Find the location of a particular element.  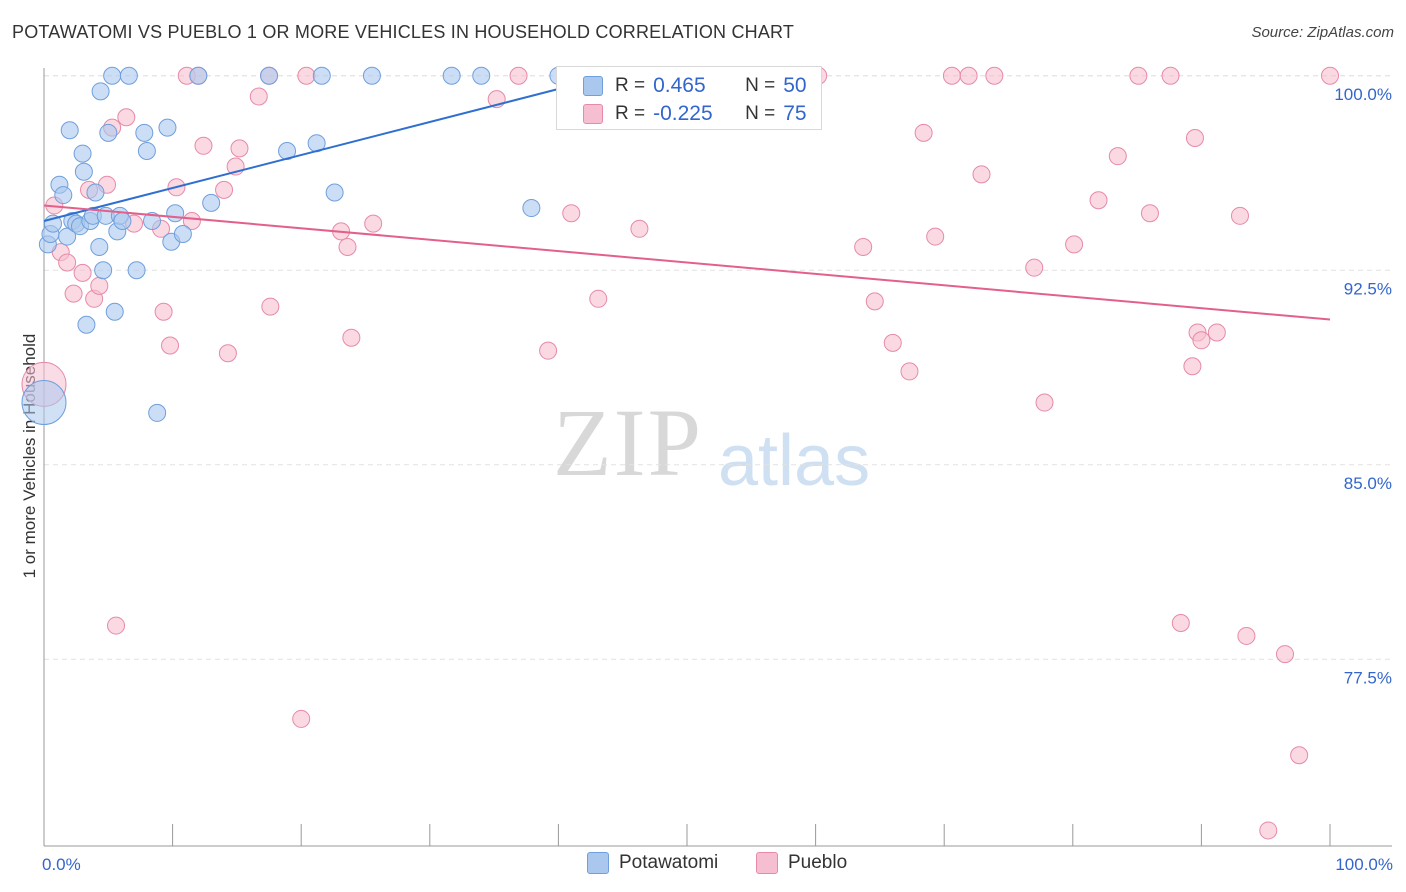

y-tick-label: 77.5% is located at coordinates (1368, 677).